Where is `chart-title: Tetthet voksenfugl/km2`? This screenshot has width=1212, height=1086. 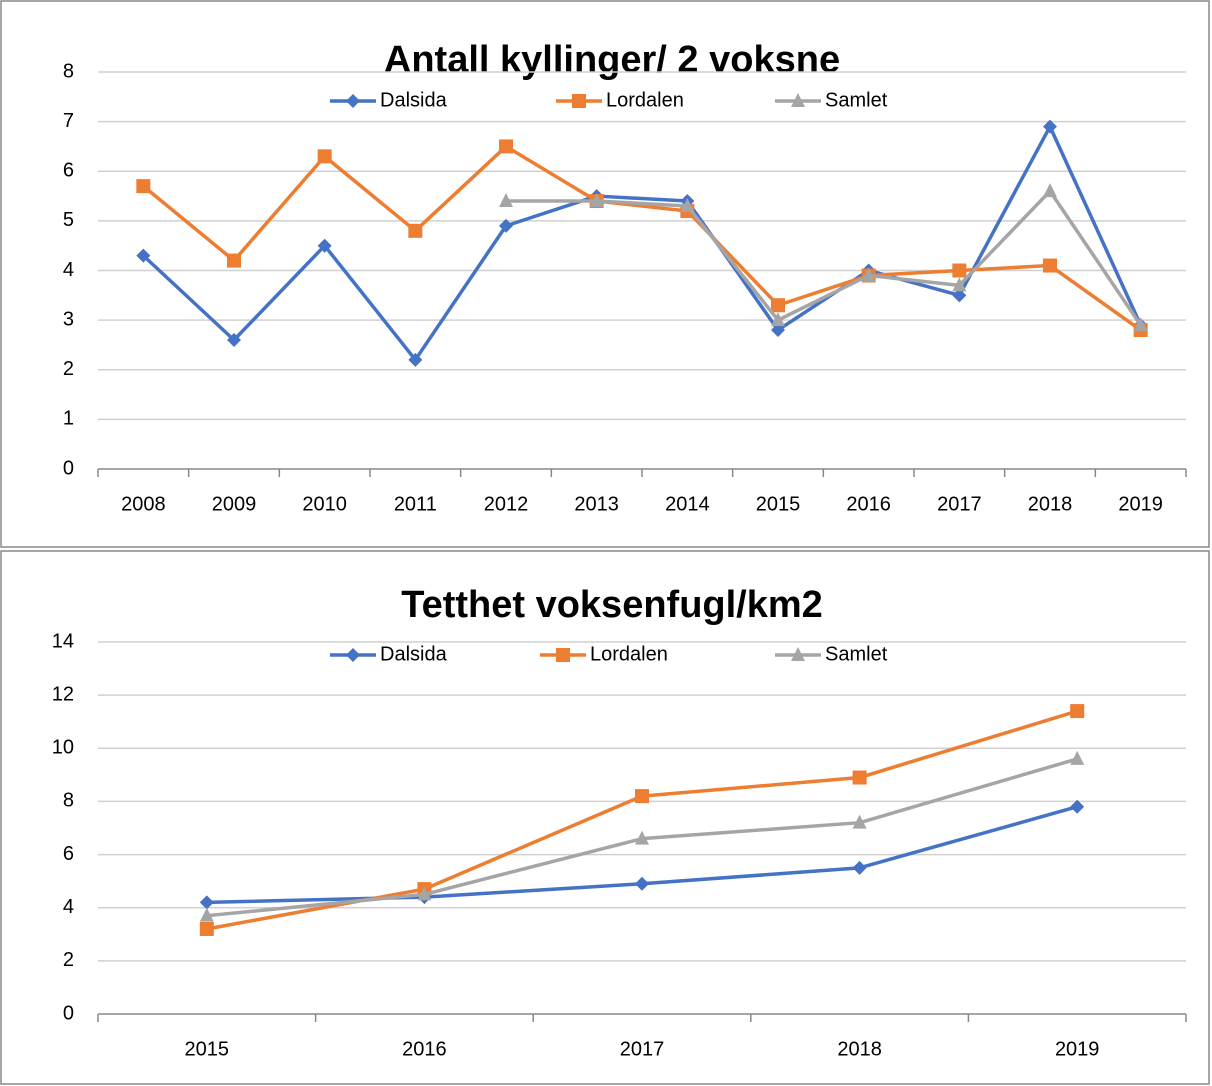 chart-title: Tetthet voksenfugl/km2 is located at coordinates (612, 605).